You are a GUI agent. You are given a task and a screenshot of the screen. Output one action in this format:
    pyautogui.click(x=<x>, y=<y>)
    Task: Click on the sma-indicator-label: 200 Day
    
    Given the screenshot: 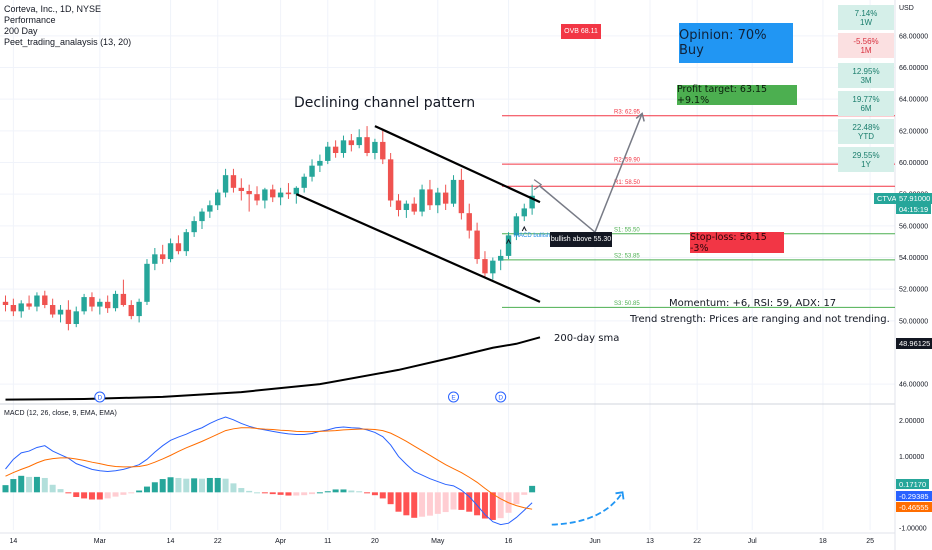 What is the action you would take?
    pyautogui.click(x=21, y=31)
    